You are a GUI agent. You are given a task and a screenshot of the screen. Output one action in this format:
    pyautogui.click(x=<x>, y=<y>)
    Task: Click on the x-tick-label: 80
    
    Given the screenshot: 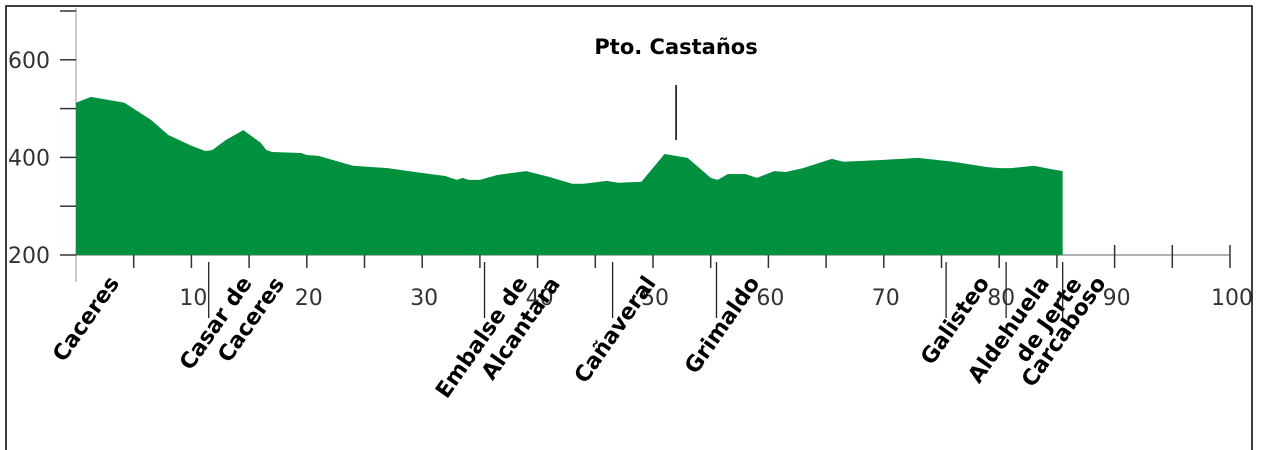 What is the action you would take?
    pyautogui.click(x=1001, y=298)
    